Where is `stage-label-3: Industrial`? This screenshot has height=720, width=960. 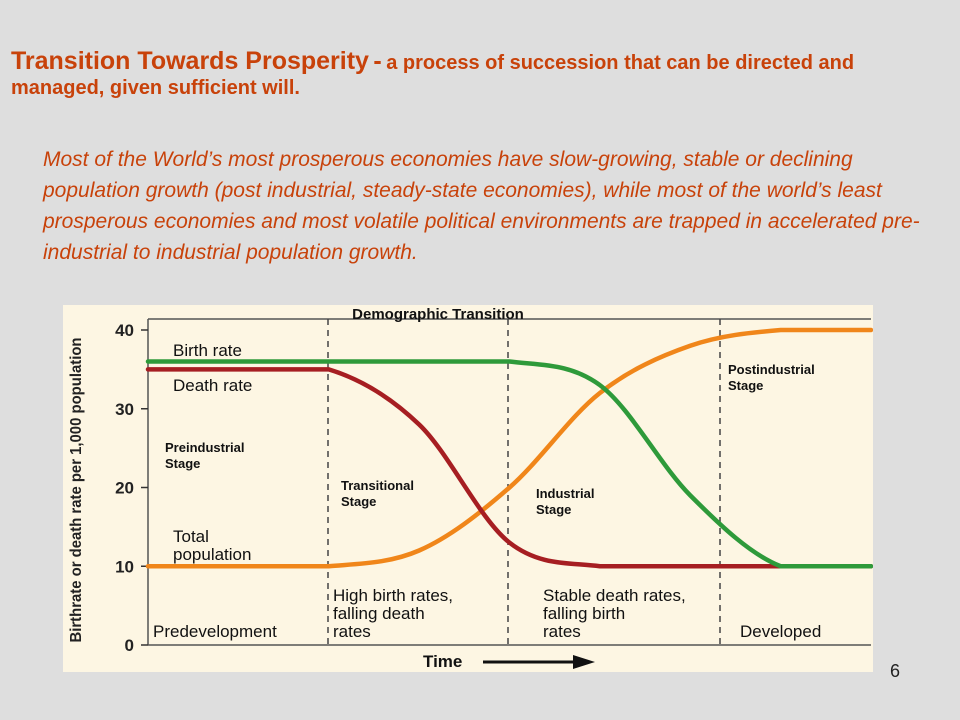
stage-label-3: Industrial is located at coordinates (565, 493).